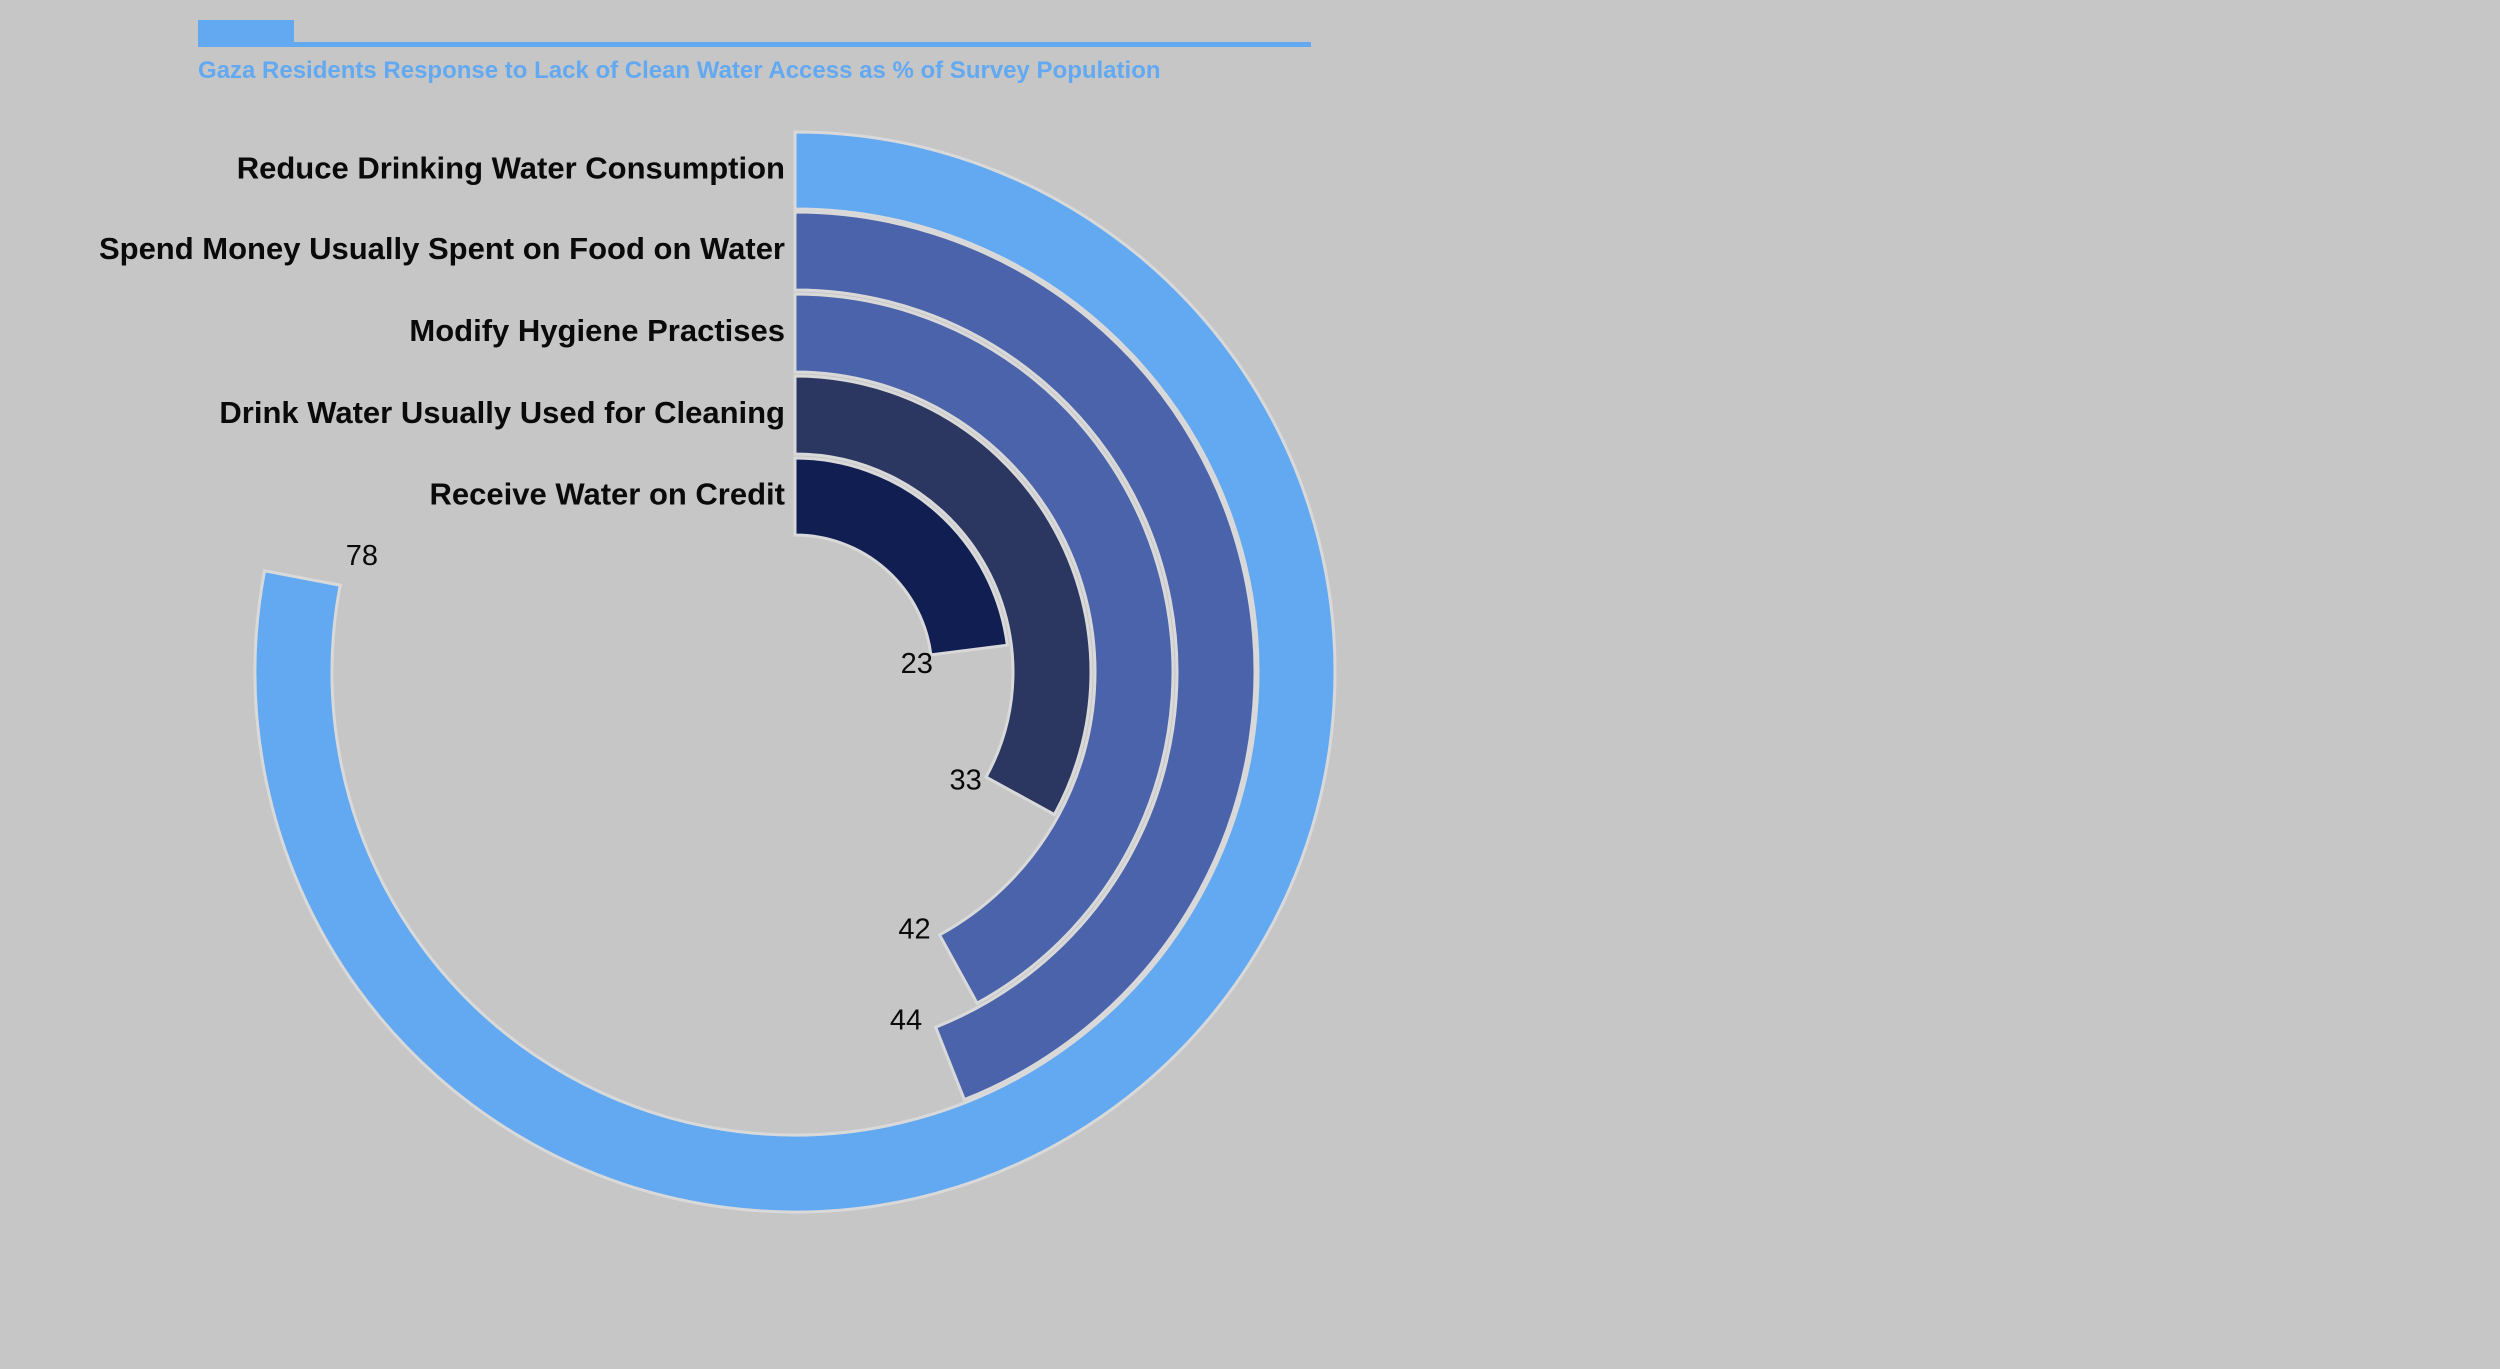 The height and width of the screenshot is (1369, 2500). I want to click on value-label-spend-money-usually-spent-on-food-on-water: 44, so click(906, 1020).